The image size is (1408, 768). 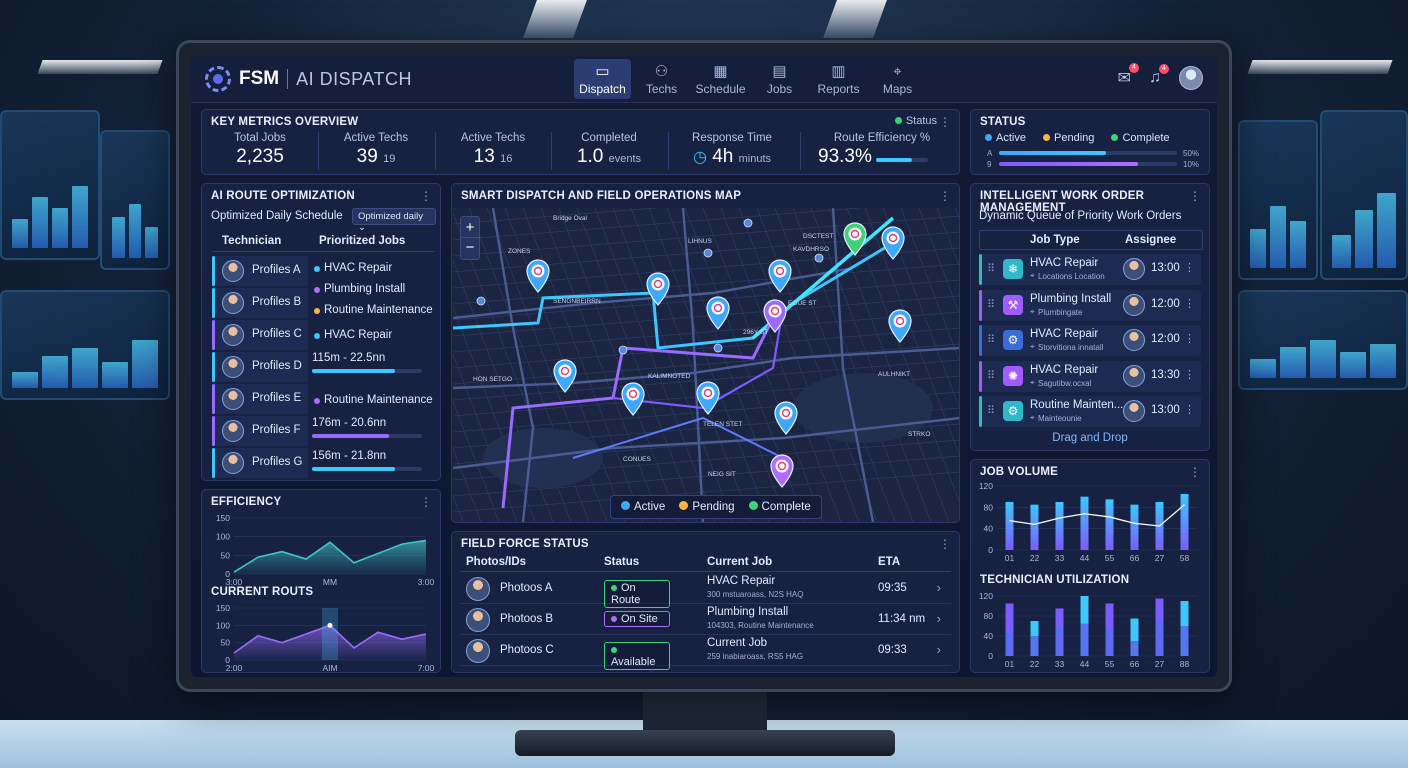 What do you see at coordinates (897, 79) in the screenshot?
I see `nav-maps: ⌖ Maps` at bounding box center [897, 79].